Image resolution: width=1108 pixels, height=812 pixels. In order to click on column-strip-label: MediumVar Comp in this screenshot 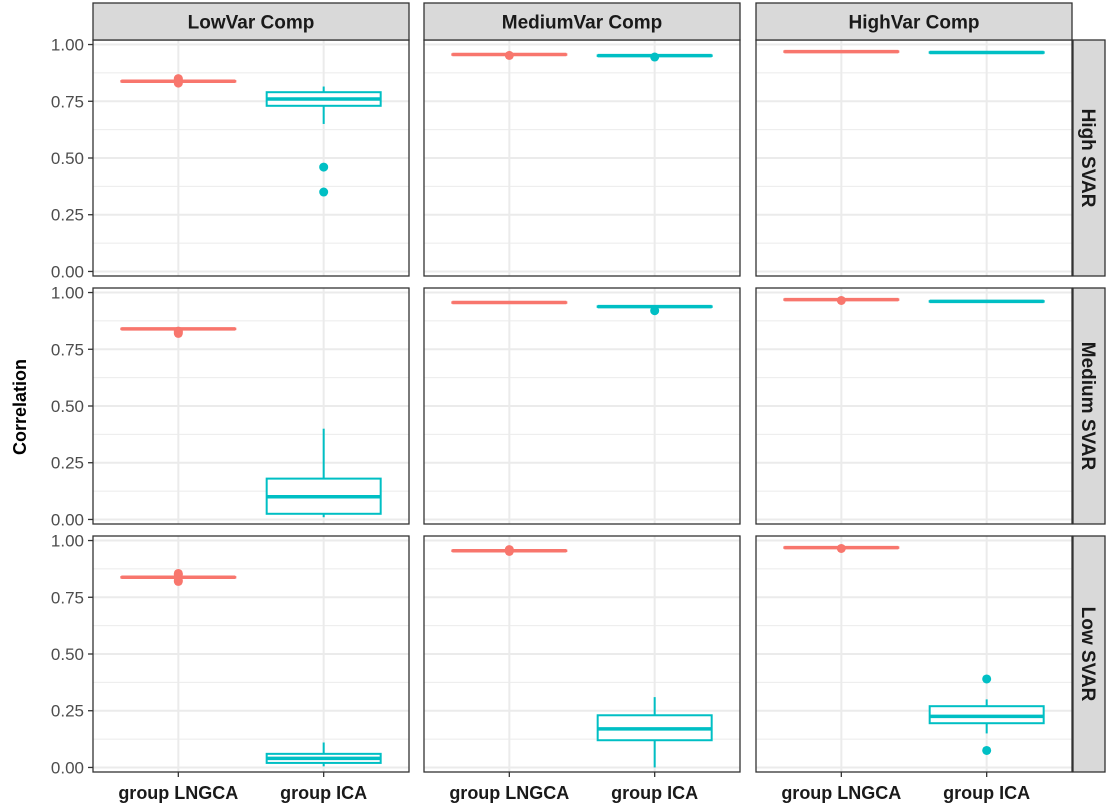, I will do `click(582, 23)`.